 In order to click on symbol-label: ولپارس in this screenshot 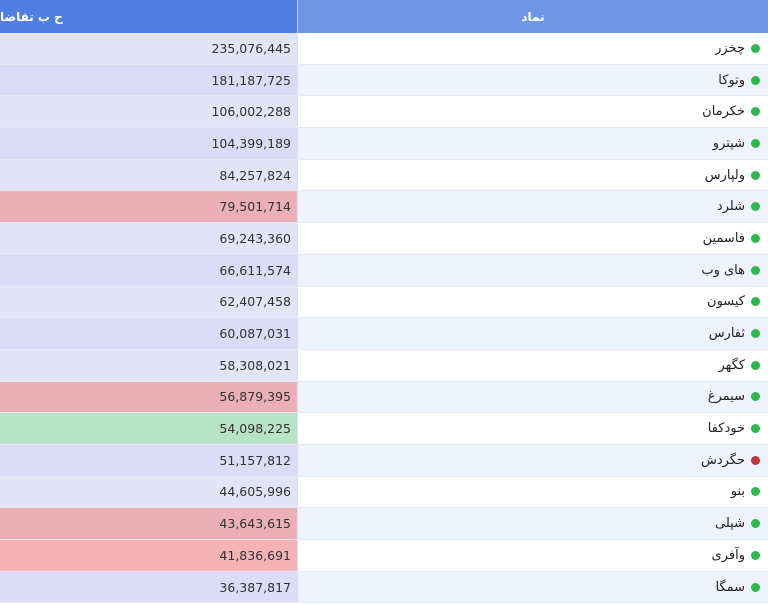, I will do `click(724, 175)`.